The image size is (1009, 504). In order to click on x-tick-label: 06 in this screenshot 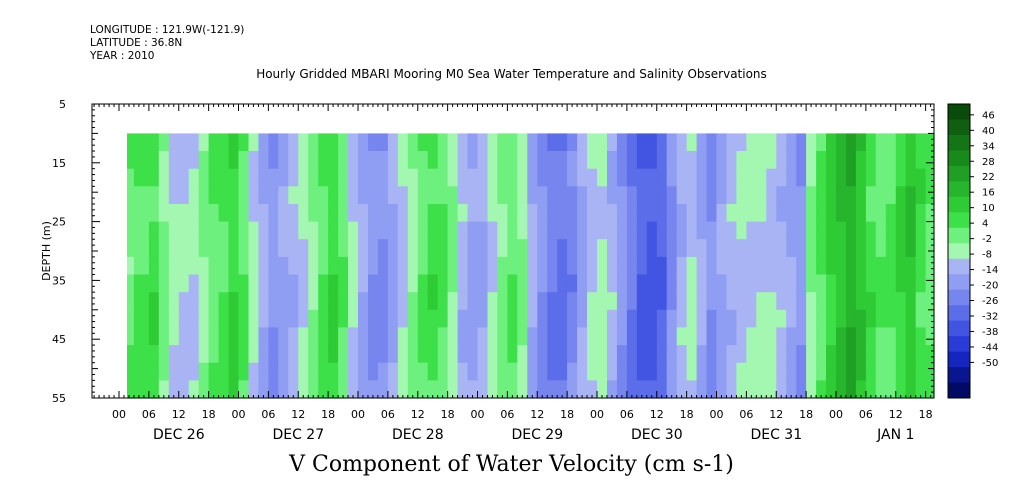, I will do `click(507, 414)`.